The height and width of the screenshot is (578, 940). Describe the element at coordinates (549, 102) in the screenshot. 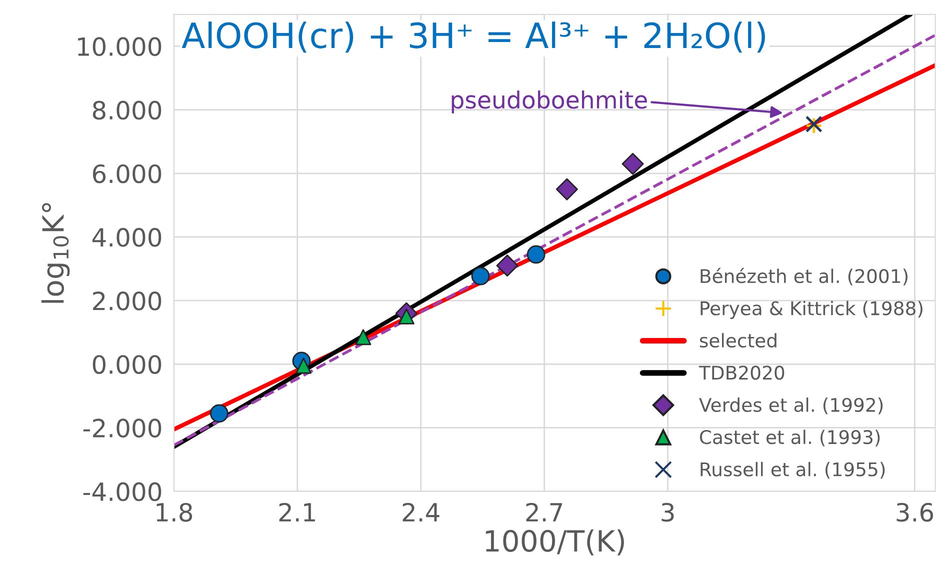

I see `annotation: pseudoboehmite` at that location.